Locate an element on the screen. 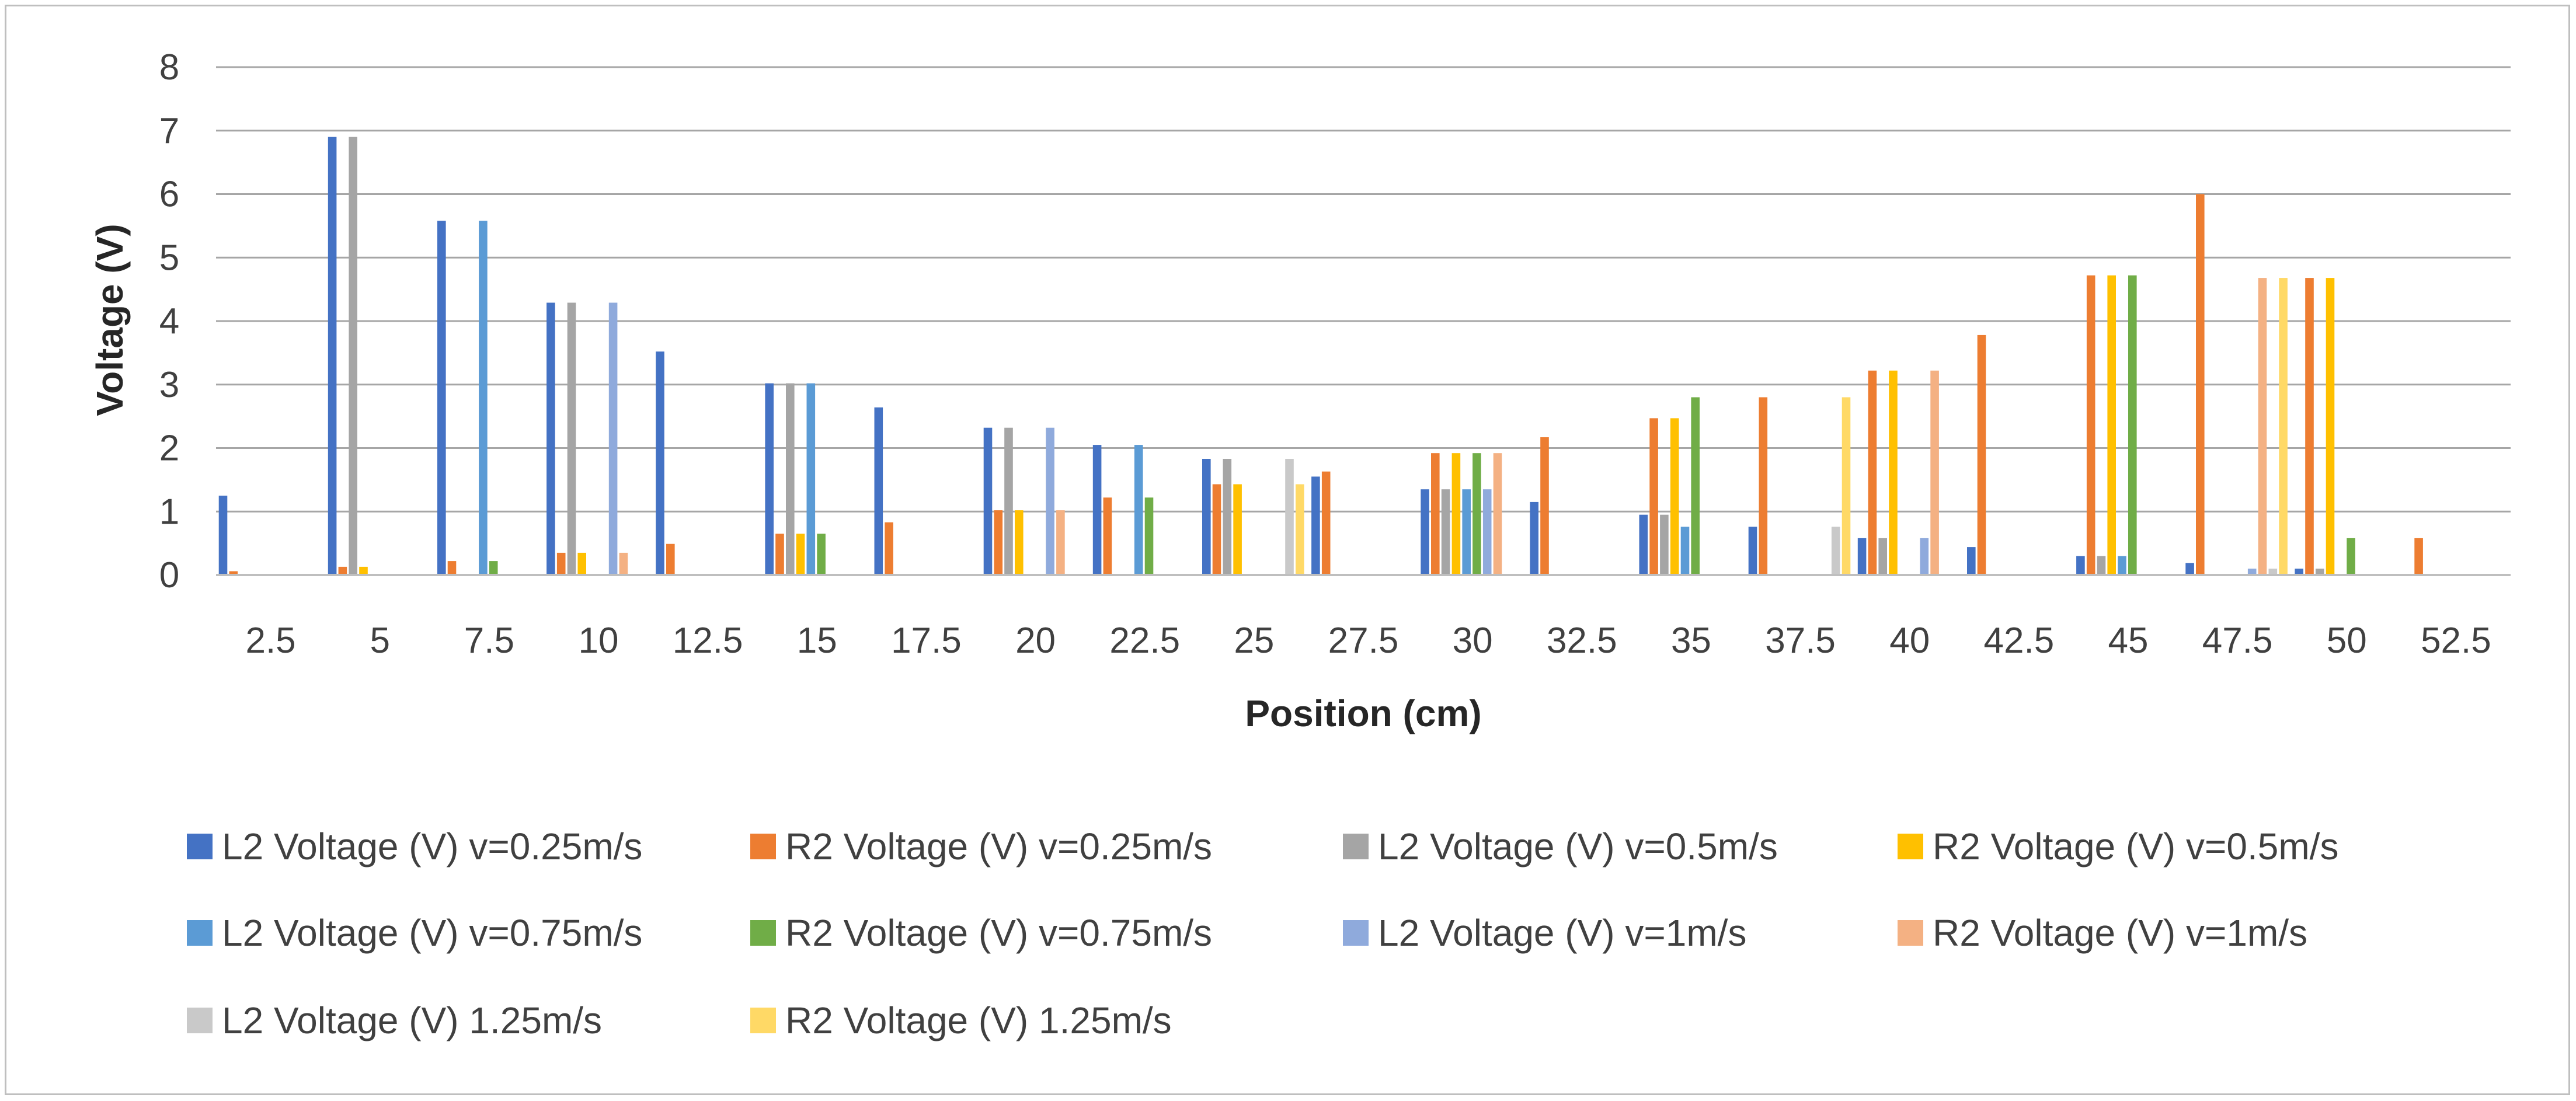  x-axis-title: Position (cm) is located at coordinates (1363, 713).